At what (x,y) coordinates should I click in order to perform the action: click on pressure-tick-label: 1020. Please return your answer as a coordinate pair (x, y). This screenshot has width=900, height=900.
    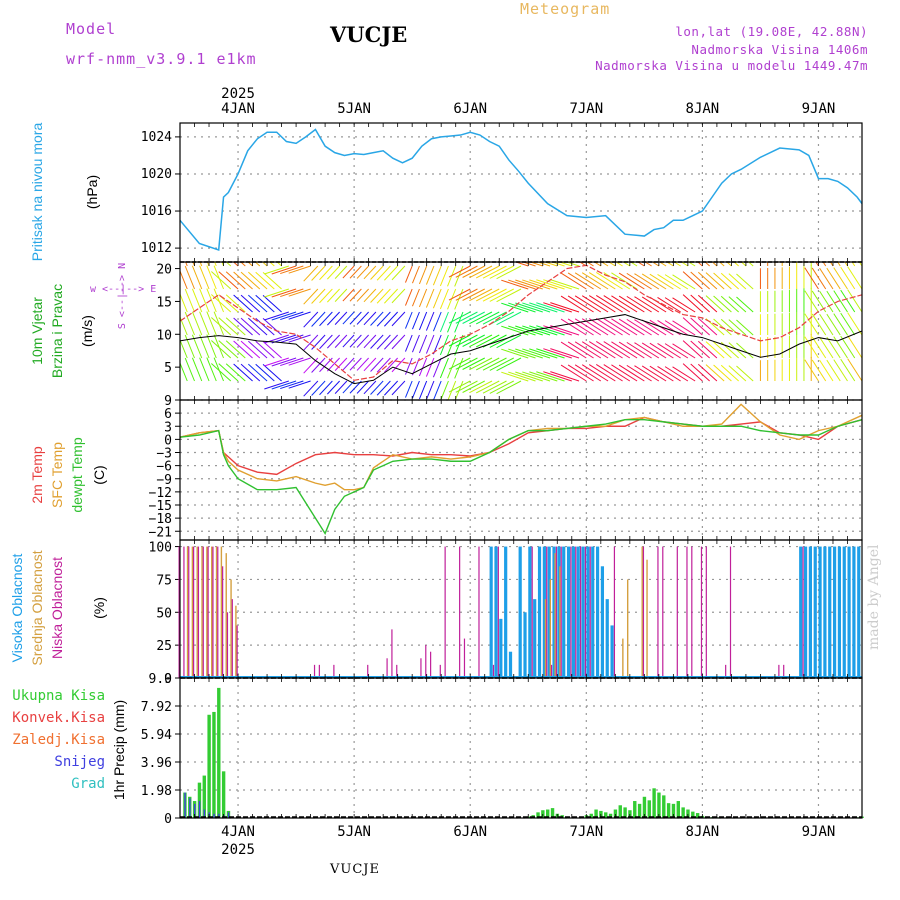
    Looking at the image, I should click on (156, 174).